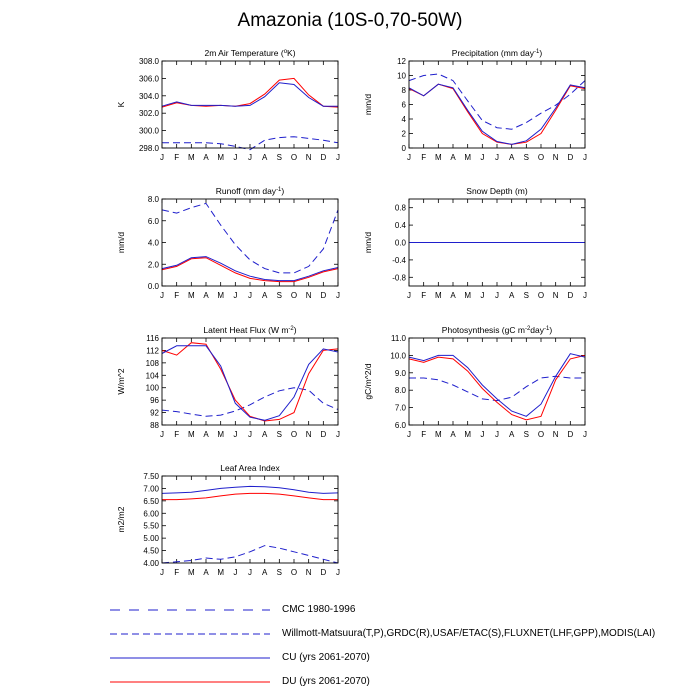  I want to click on y-tick-label: 306.0, so click(149, 78).